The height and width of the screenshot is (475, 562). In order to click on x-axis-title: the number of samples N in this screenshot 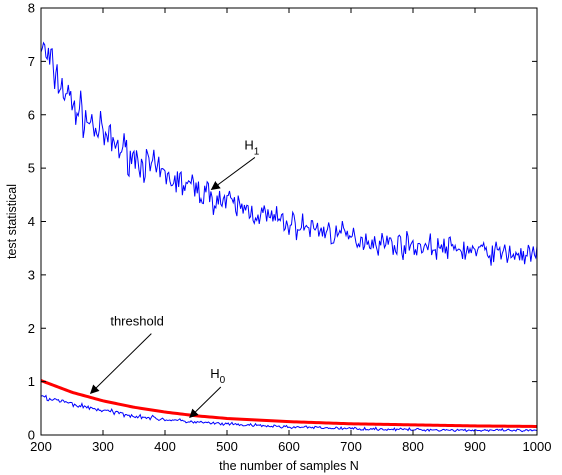, I will do `click(289, 466)`.